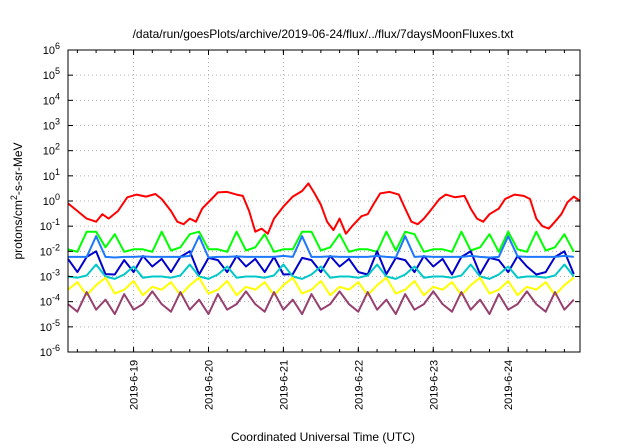  Describe the element at coordinates (51, 150) in the screenshot. I see `y-tick-label: 10²` at that location.